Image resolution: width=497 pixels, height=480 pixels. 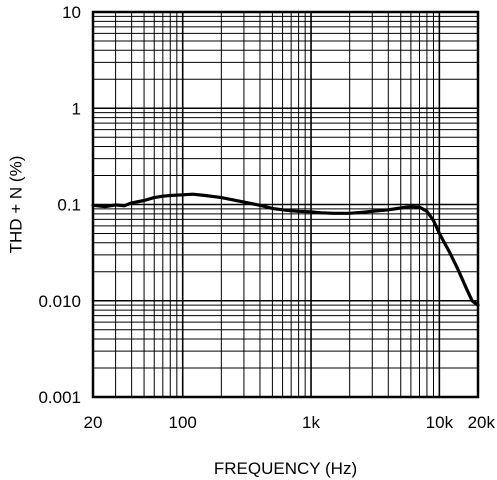 What do you see at coordinates (71, 12) in the screenshot?
I see `y-tick-label: 10` at bounding box center [71, 12].